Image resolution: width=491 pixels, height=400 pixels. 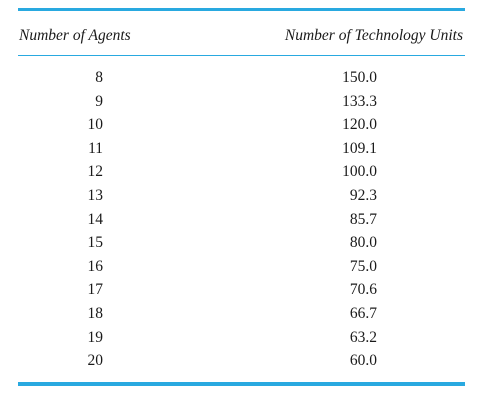 I want to click on table-row: 13 92.3, so click(x=241, y=196).